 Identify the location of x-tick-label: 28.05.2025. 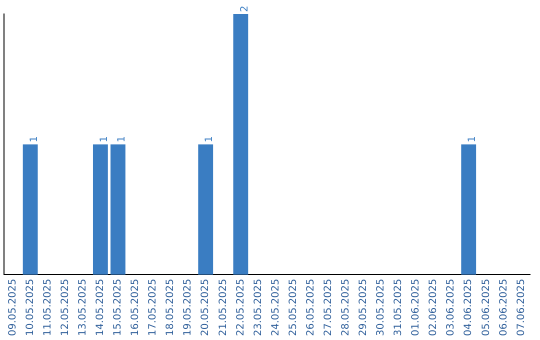
(346, 307).